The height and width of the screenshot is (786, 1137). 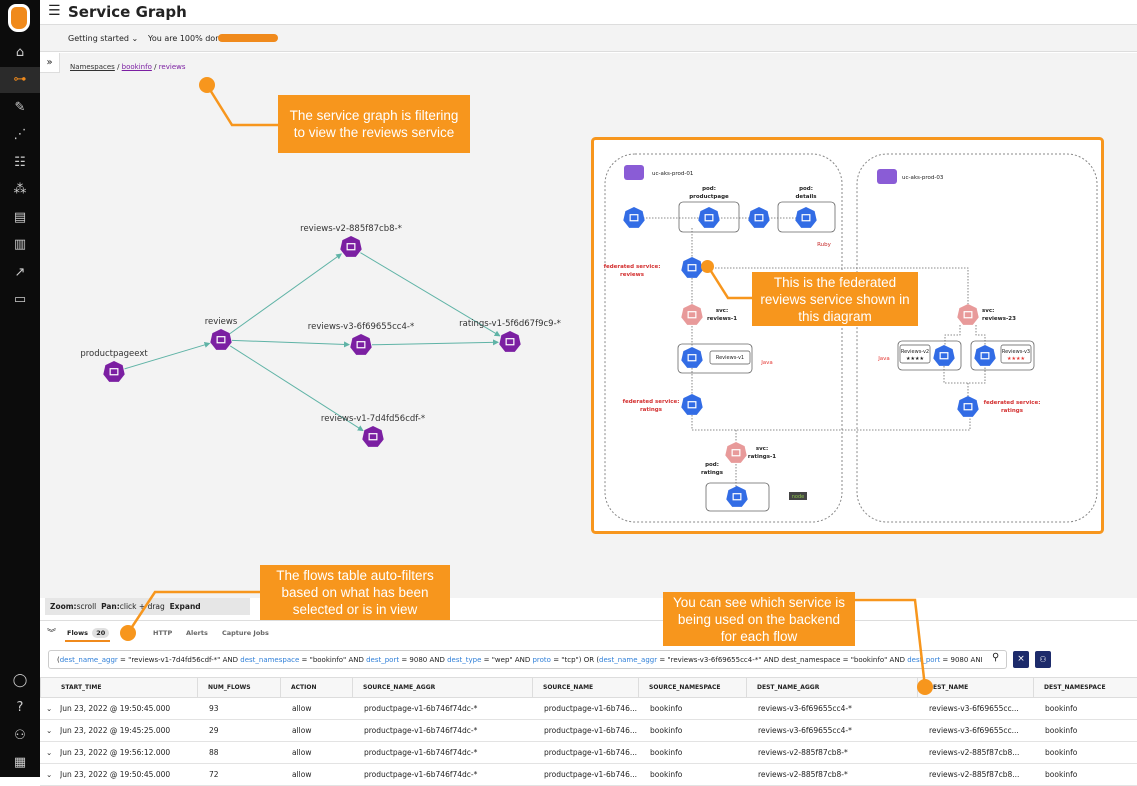 What do you see at coordinates (20, 190) in the screenshot?
I see `cluster-nav-item: ⁂` at bounding box center [20, 190].